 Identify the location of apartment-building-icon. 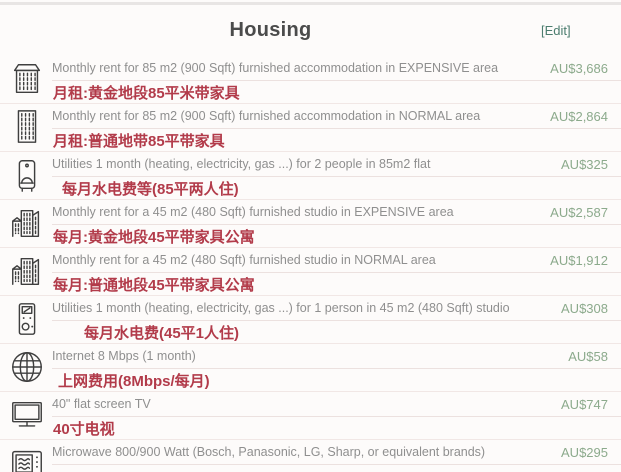
(27, 79).